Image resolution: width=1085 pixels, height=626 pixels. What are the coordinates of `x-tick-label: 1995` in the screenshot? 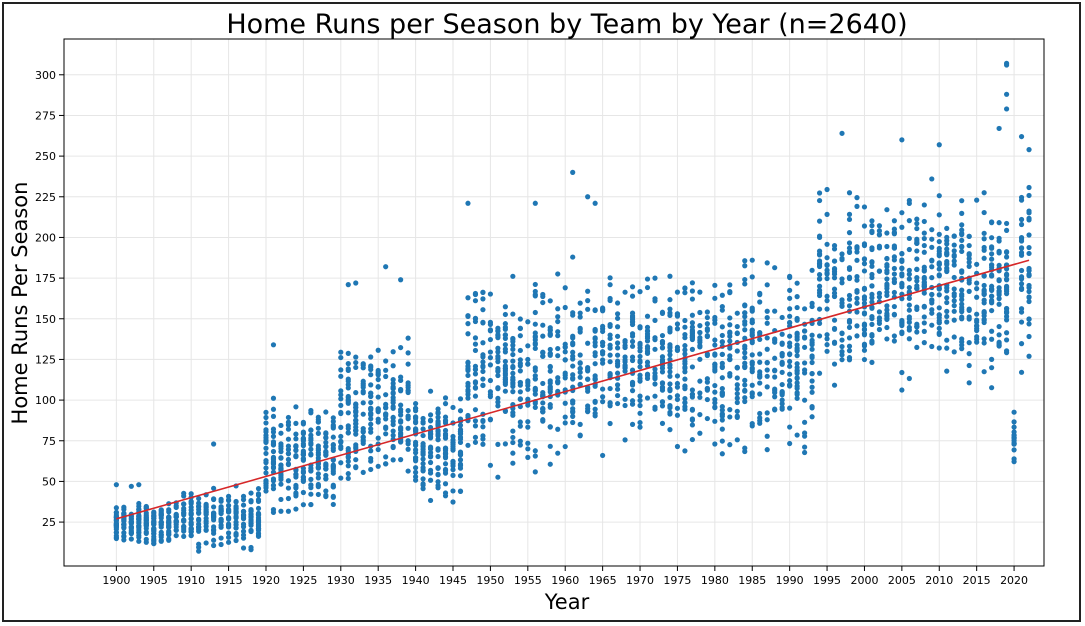 It's located at (827, 580).